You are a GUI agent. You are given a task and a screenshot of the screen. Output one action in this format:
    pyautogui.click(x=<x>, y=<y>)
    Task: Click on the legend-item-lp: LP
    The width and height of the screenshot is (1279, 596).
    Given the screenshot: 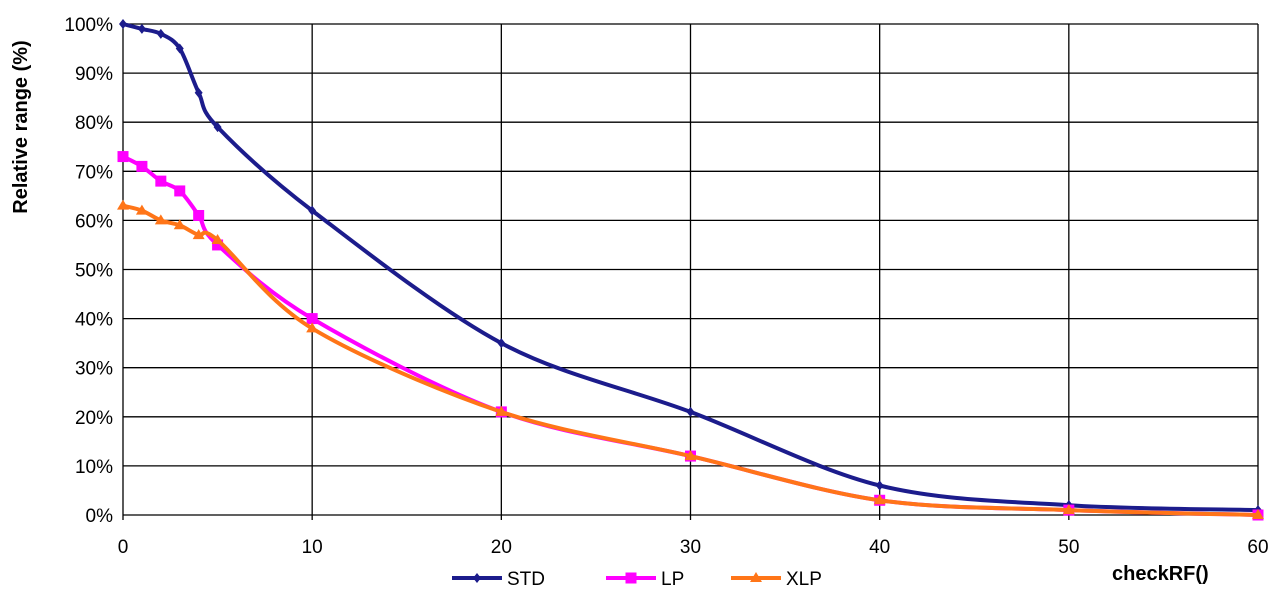 What is the action you would take?
    pyautogui.click(x=645, y=579)
    